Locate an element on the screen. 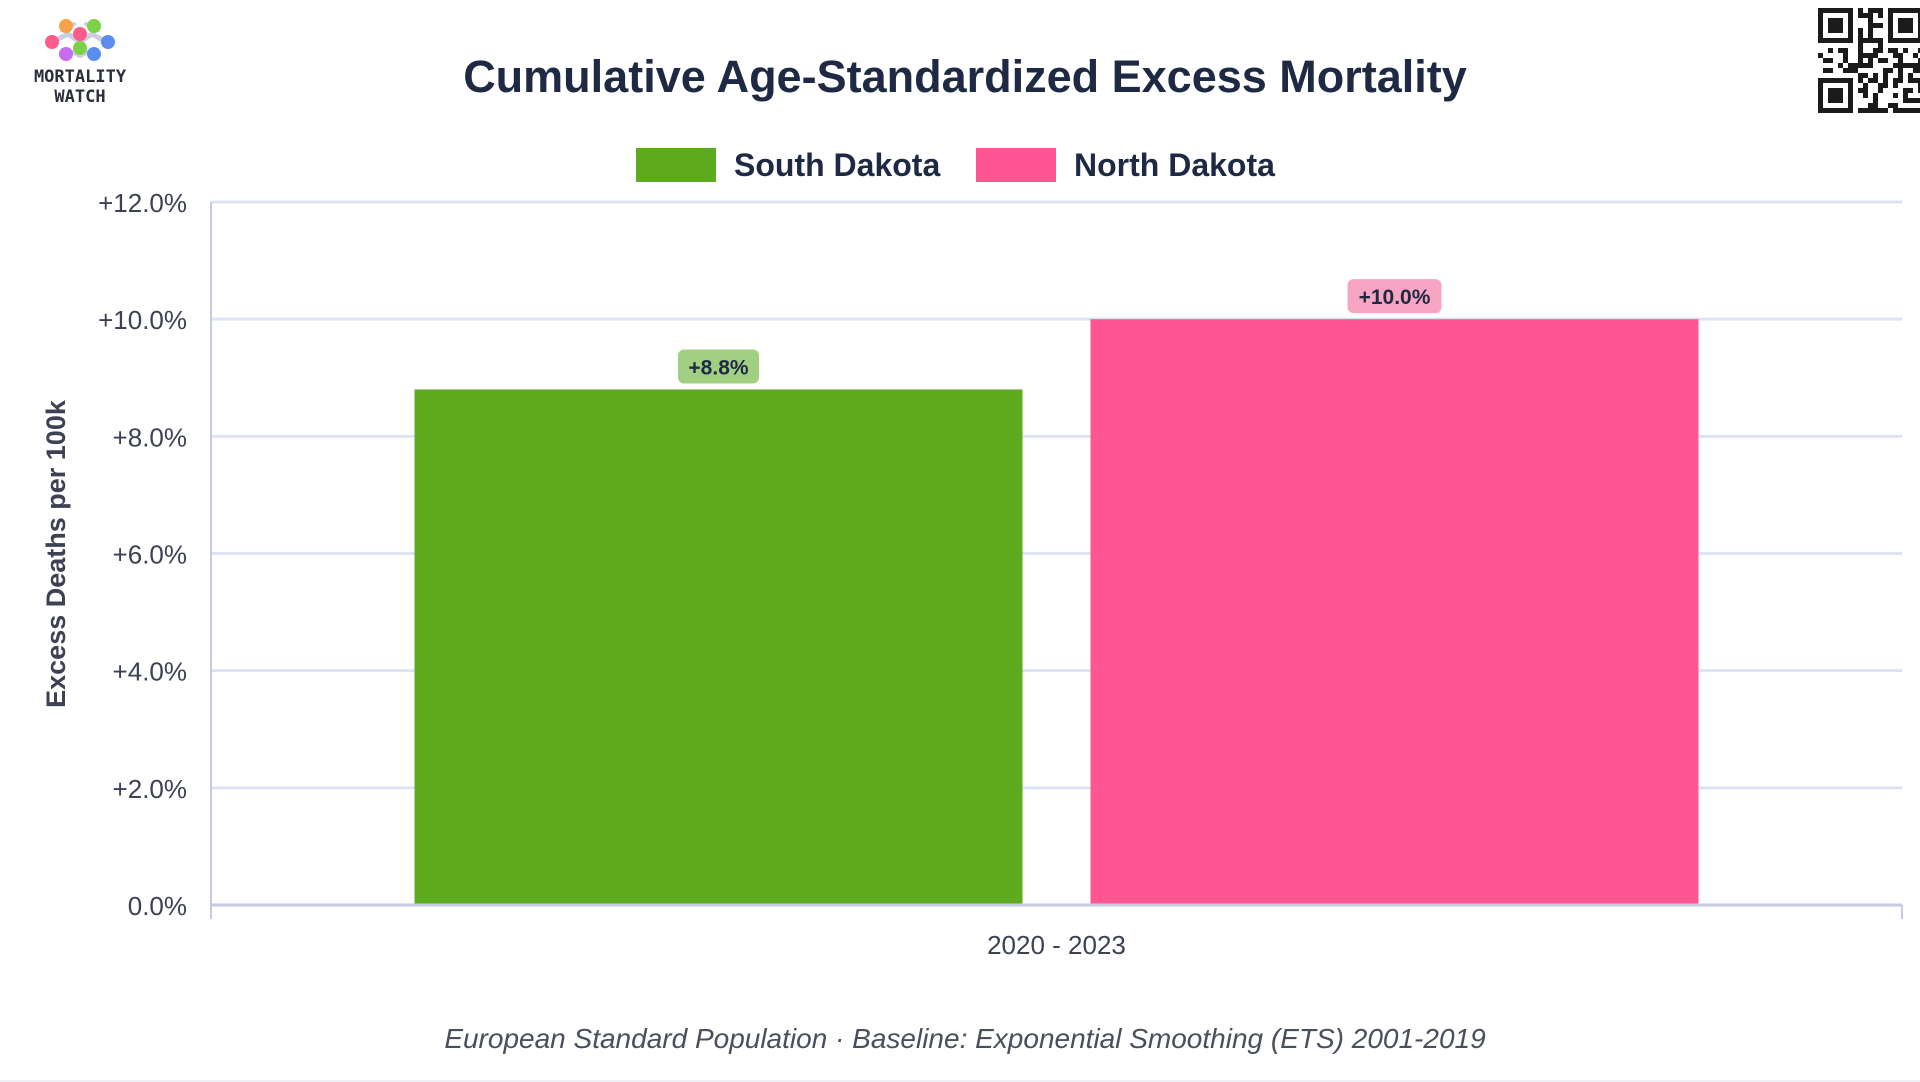  x-tick-label: 2020 - 2023 is located at coordinates (1056, 945).